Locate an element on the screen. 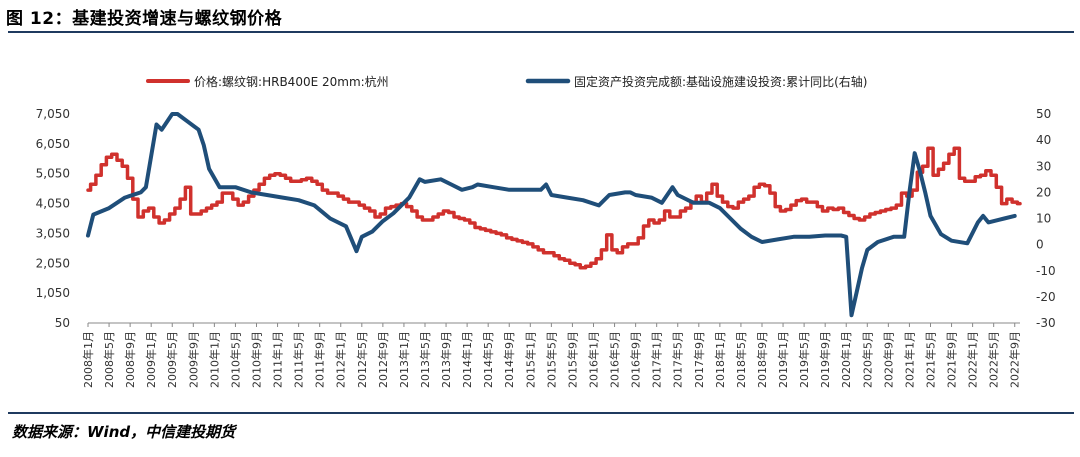 This screenshot has width=1080, height=457. x-tick-label: 2013年5月 is located at coordinates (425, 359).